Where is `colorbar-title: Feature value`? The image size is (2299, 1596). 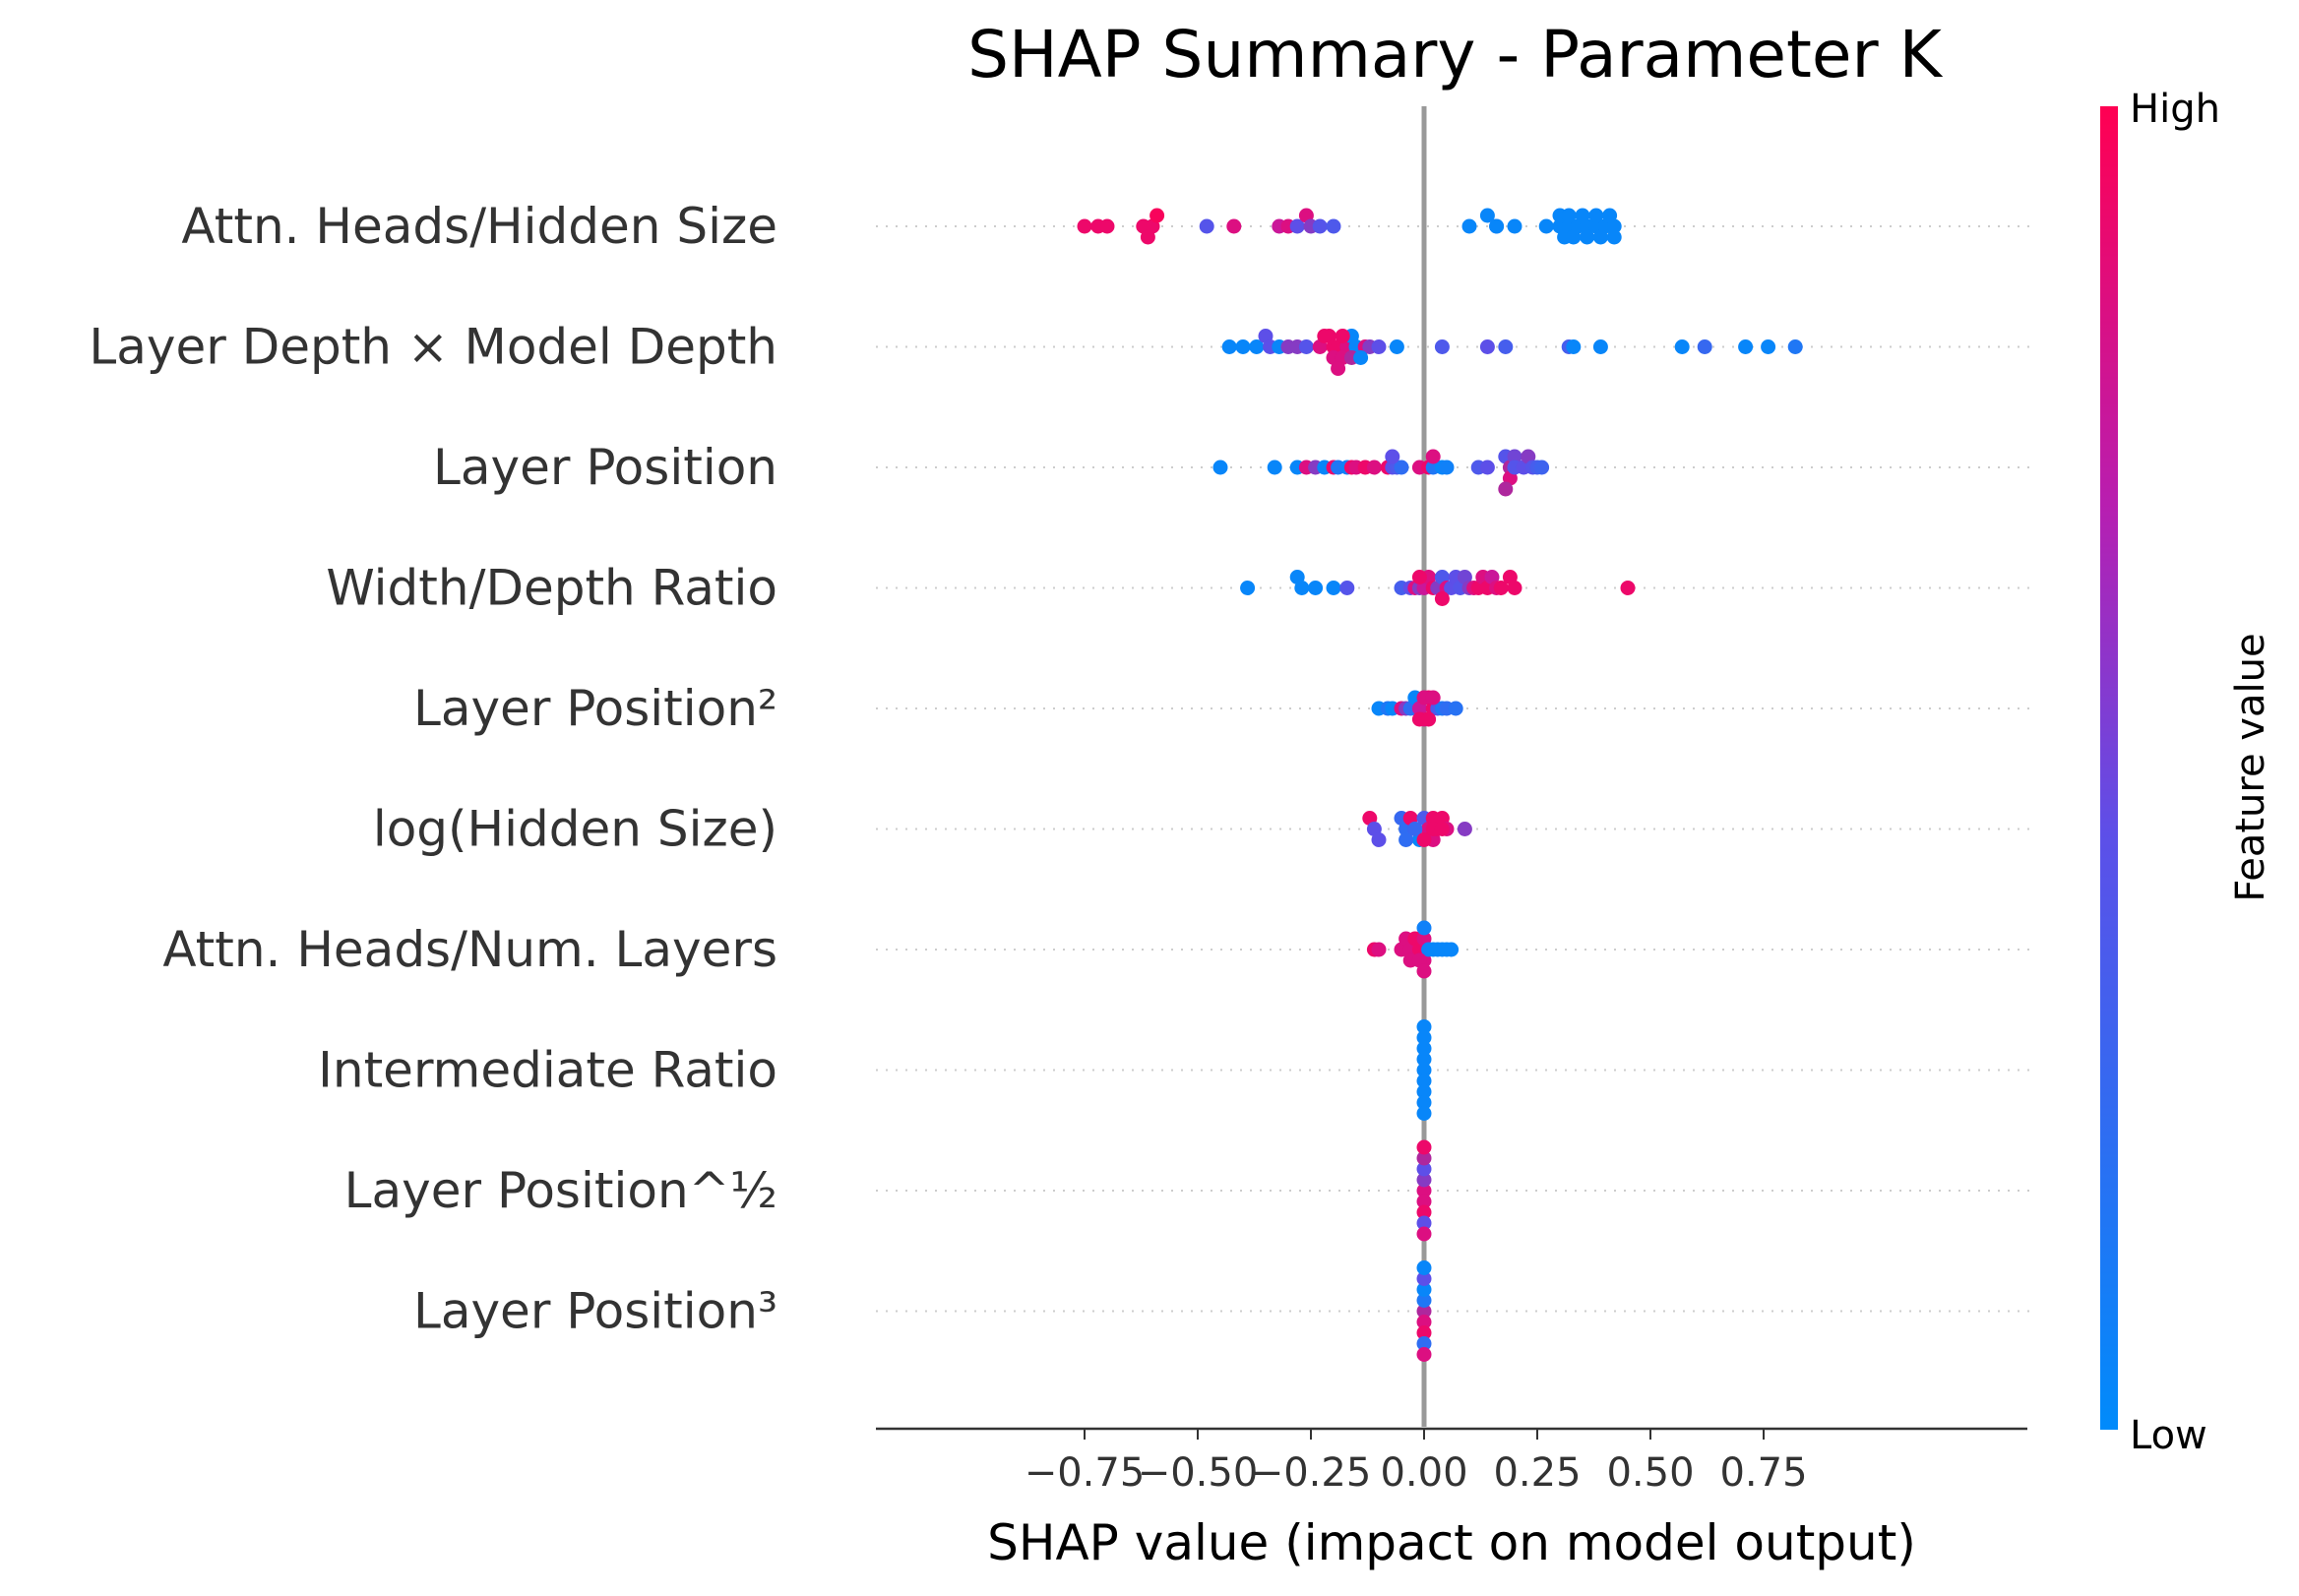 colorbar-title: Feature value is located at coordinates (2250, 767).